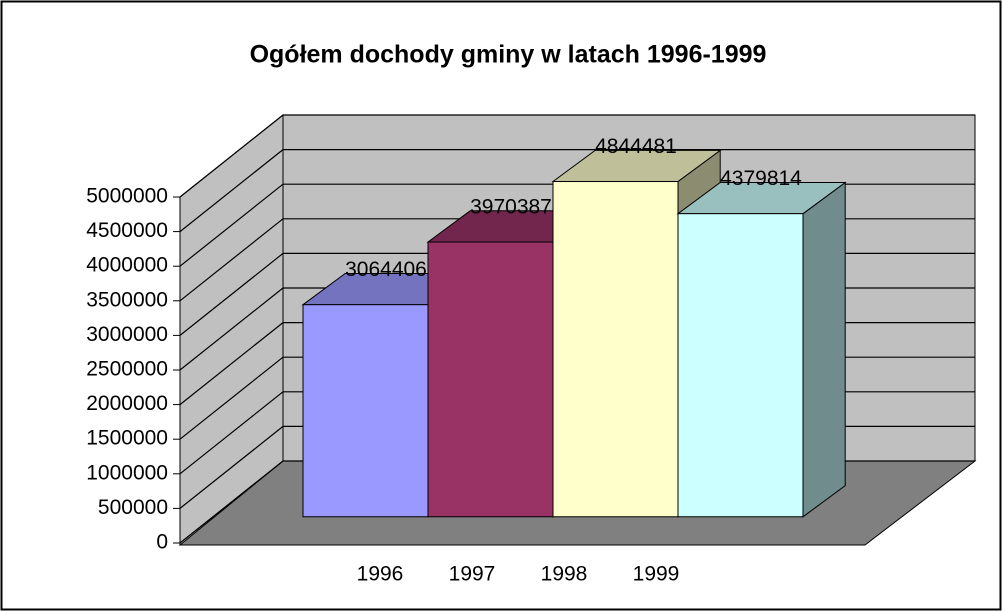 This screenshot has height=611, width=1002. What do you see at coordinates (511, 207) in the screenshot?
I see `value-label: 3970387` at bounding box center [511, 207].